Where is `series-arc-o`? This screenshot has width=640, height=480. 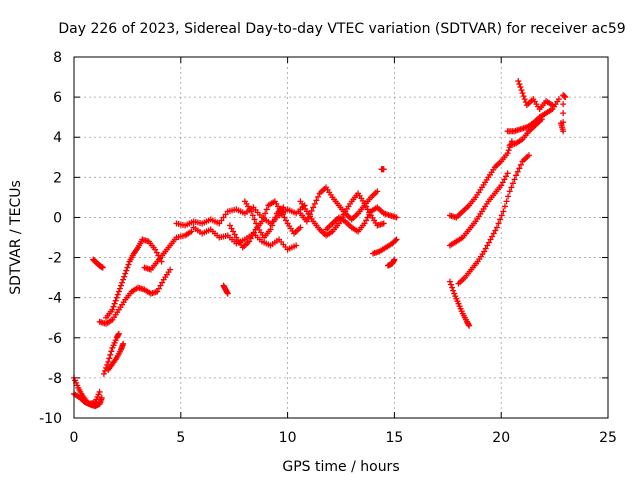 series-arc-o is located at coordinates (342, 214).